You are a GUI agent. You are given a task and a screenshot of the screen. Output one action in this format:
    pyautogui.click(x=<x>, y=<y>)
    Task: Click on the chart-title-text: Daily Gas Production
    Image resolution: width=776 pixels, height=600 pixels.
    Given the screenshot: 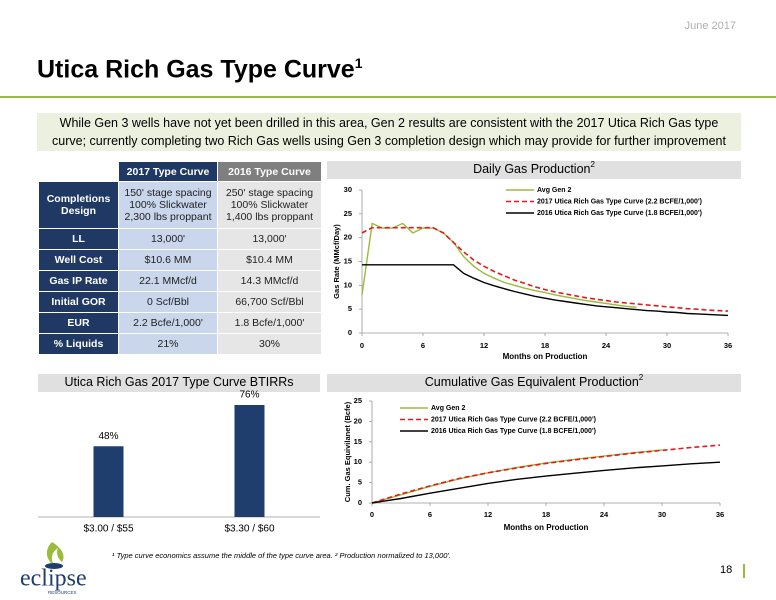 What is the action you would take?
    pyautogui.click(x=531, y=169)
    